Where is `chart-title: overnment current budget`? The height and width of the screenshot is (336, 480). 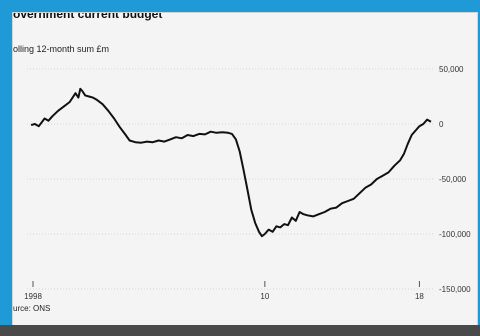
chart-title: overnment current budget is located at coordinates (87, 16).